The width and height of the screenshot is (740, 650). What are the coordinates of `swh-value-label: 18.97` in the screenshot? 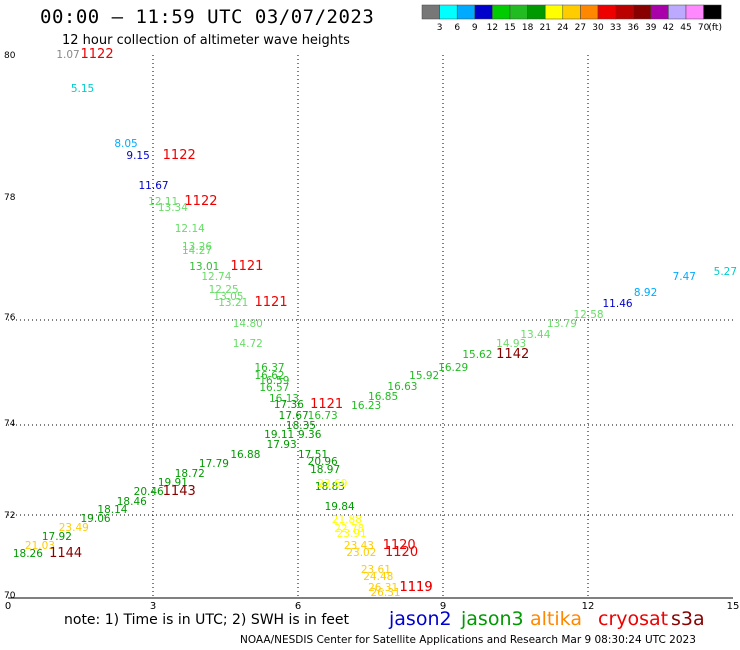 It's located at (325, 470).